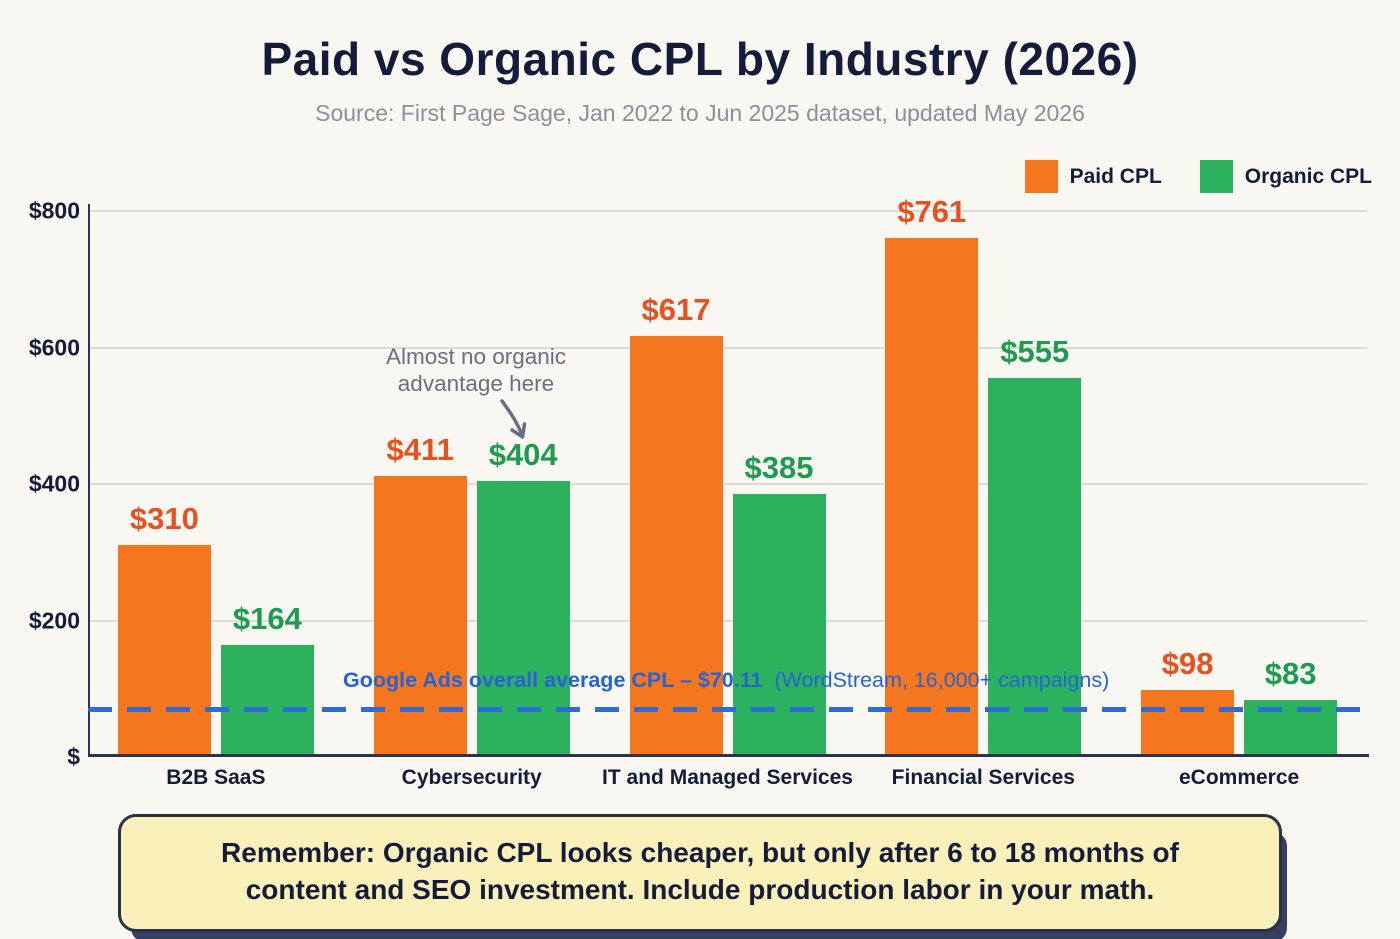 The width and height of the screenshot is (1400, 939). I want to click on bar-paid-it-and-managed-services, so click(676, 546).